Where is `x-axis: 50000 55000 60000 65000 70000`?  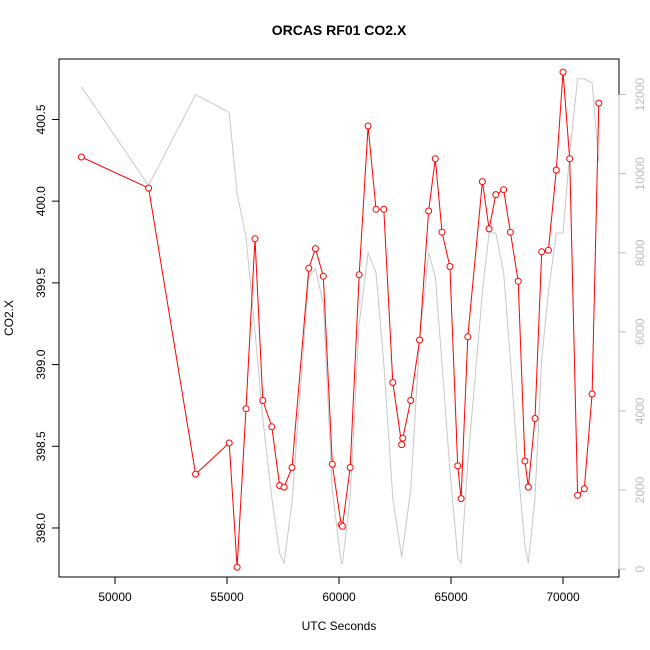 x-axis: 50000 55000 60000 65000 70000 is located at coordinates (339, 590).